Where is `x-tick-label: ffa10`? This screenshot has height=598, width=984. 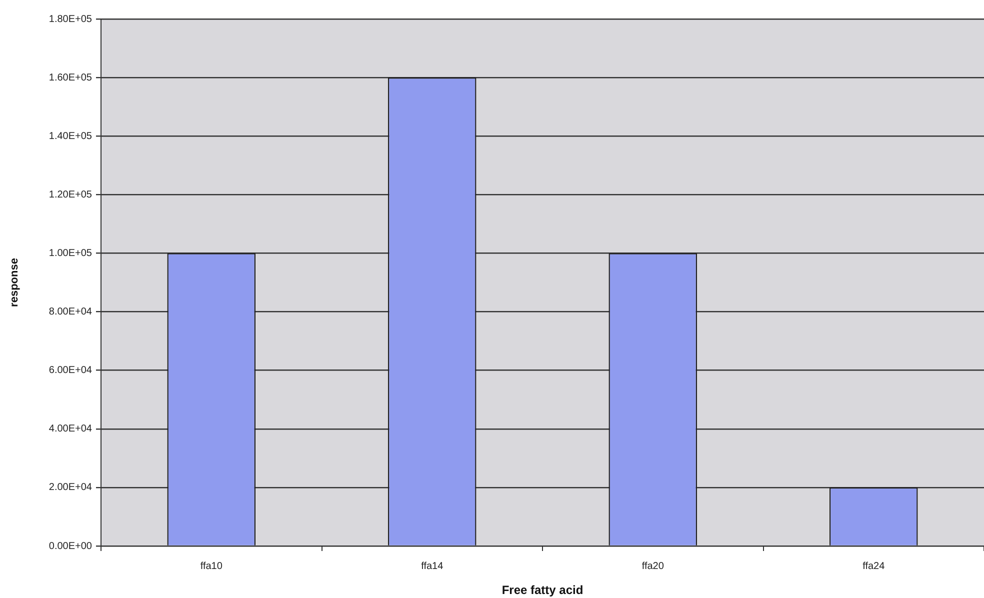 x-tick-label: ffa10 is located at coordinates (211, 566).